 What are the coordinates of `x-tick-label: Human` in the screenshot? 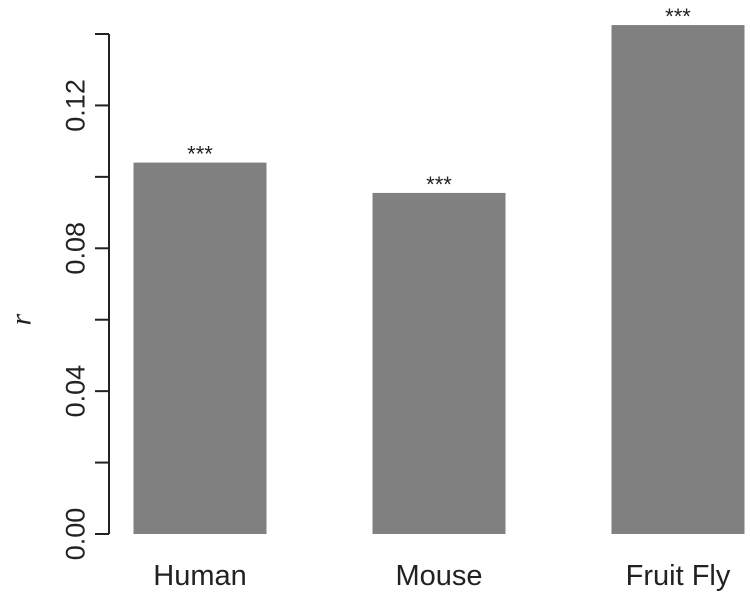 It's located at (200, 576).